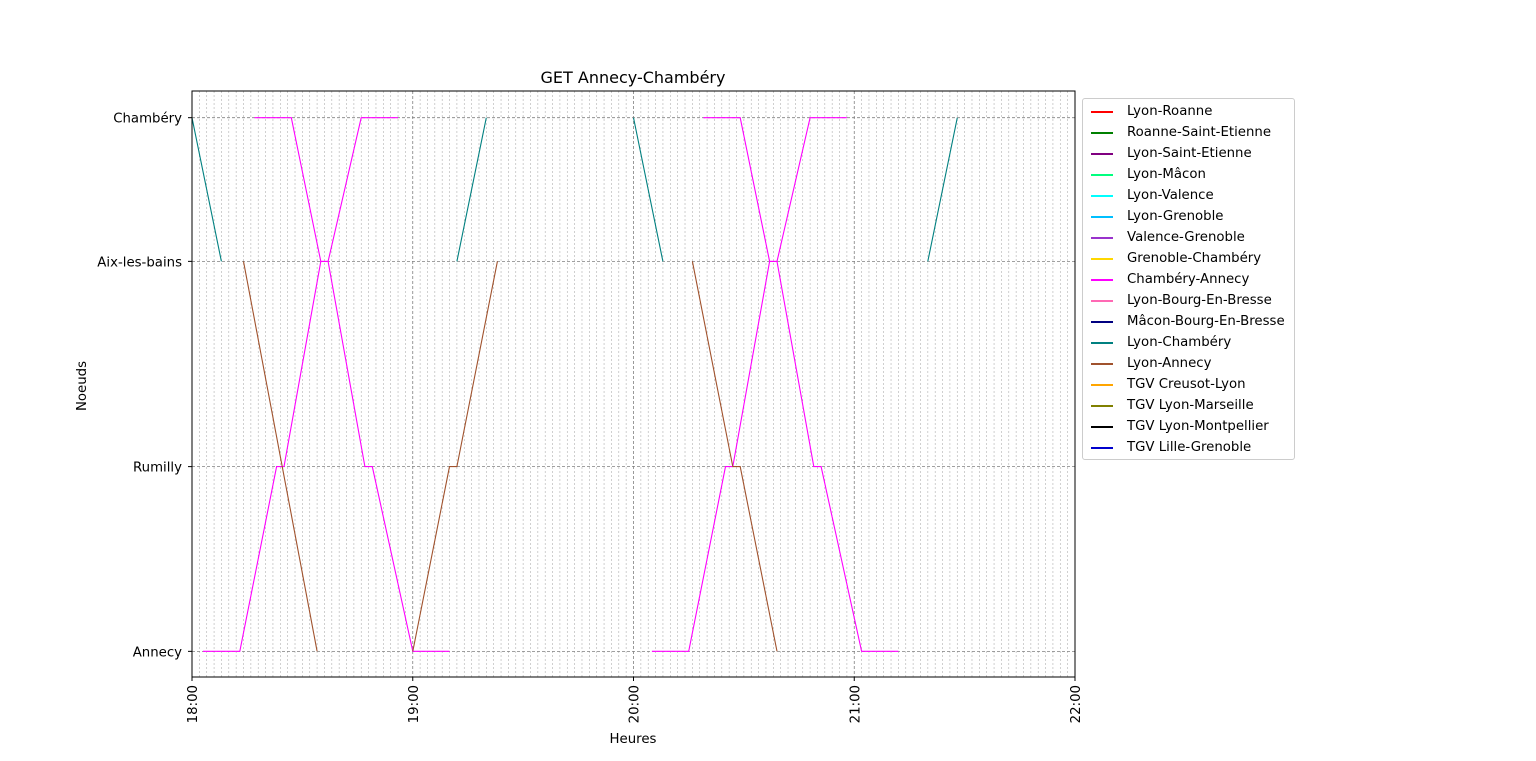  What do you see at coordinates (635, 704) in the screenshot?
I see `x-tick-label: 20:00` at bounding box center [635, 704].